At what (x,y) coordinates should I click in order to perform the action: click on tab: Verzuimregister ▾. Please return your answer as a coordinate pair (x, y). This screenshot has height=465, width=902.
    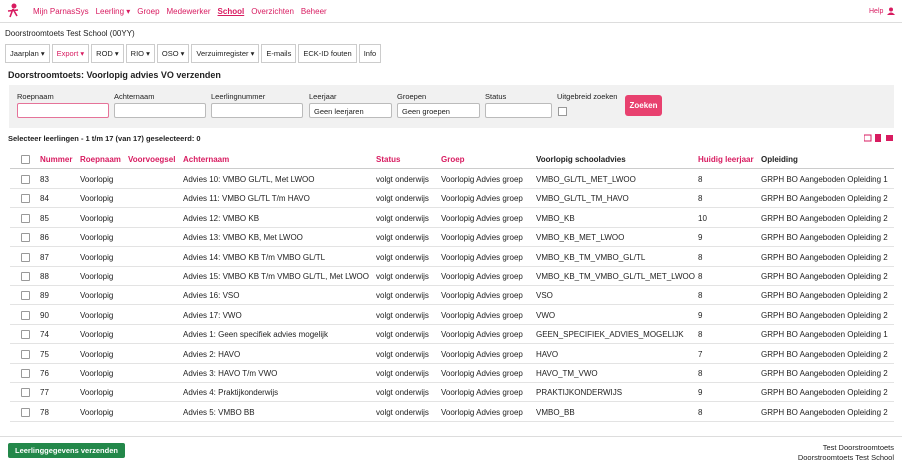
    Looking at the image, I should click on (225, 53).